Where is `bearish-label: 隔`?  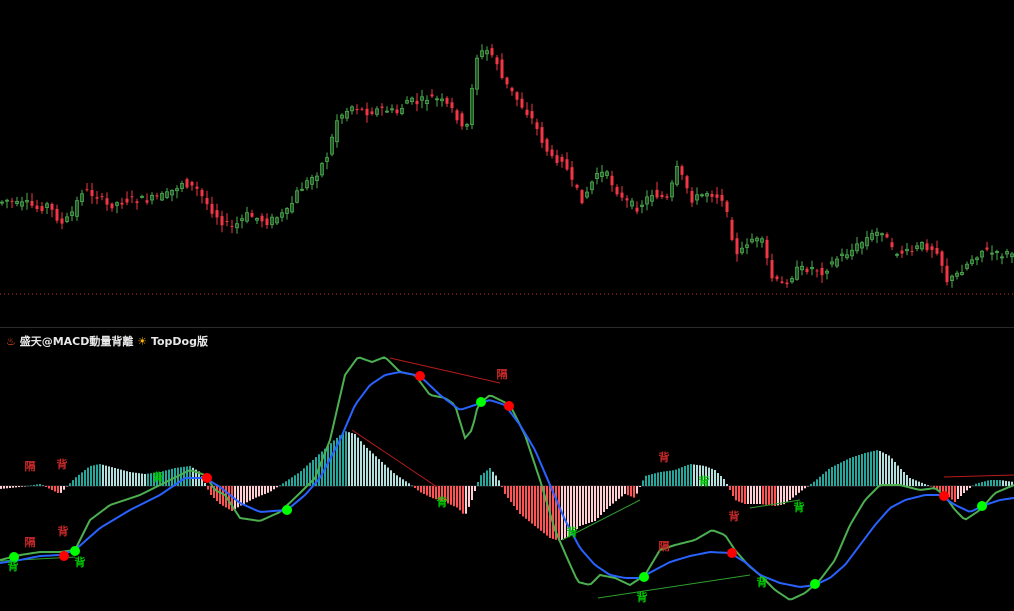
bearish-label: 隔 is located at coordinates (30, 542).